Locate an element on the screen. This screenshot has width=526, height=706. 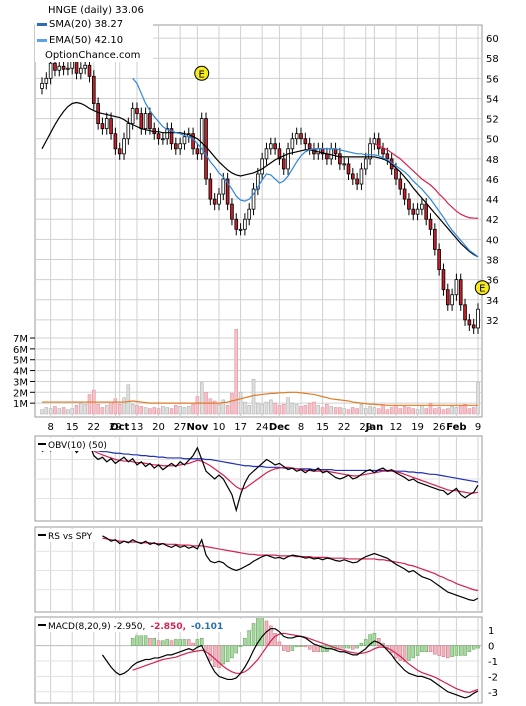
macd-tick-label: 0 is located at coordinates (491, 647).